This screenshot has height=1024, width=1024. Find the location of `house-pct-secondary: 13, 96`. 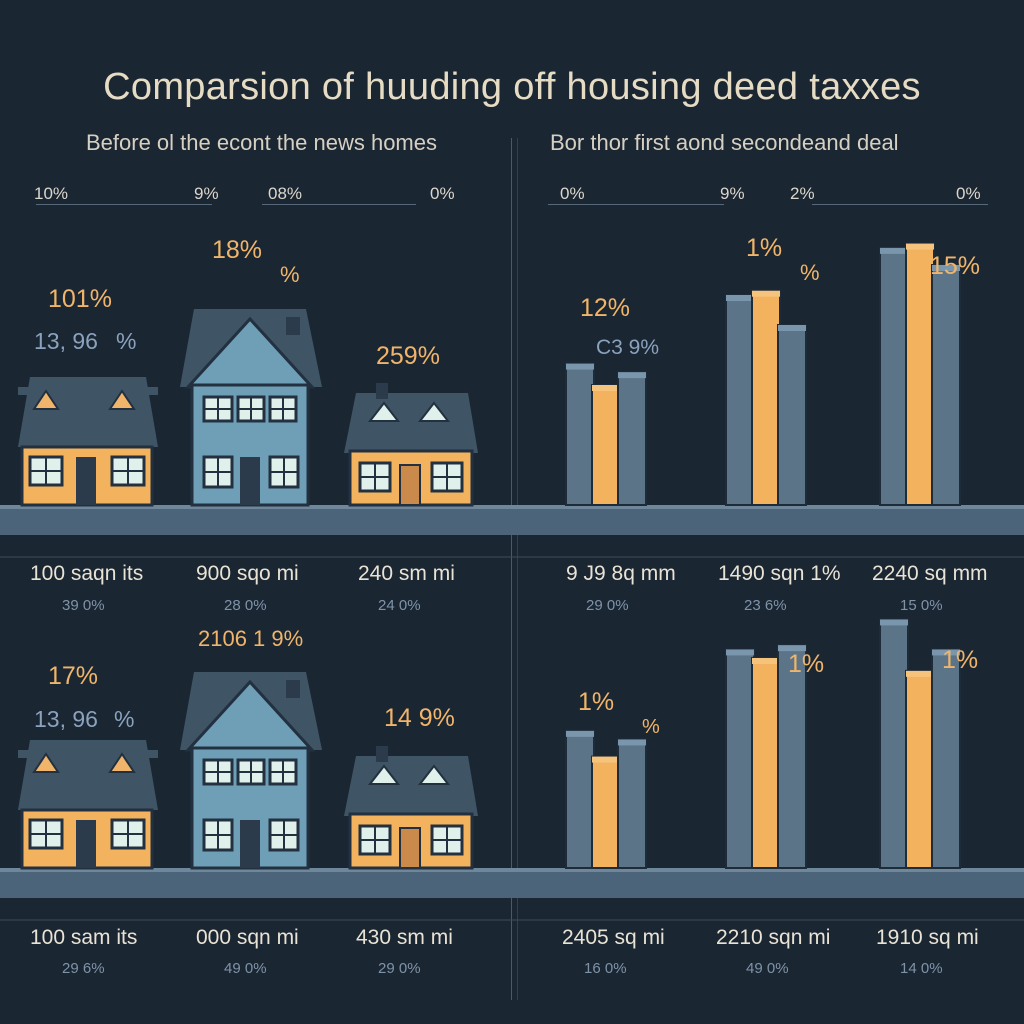

house-pct-secondary: 13, 96 is located at coordinates (66, 341).